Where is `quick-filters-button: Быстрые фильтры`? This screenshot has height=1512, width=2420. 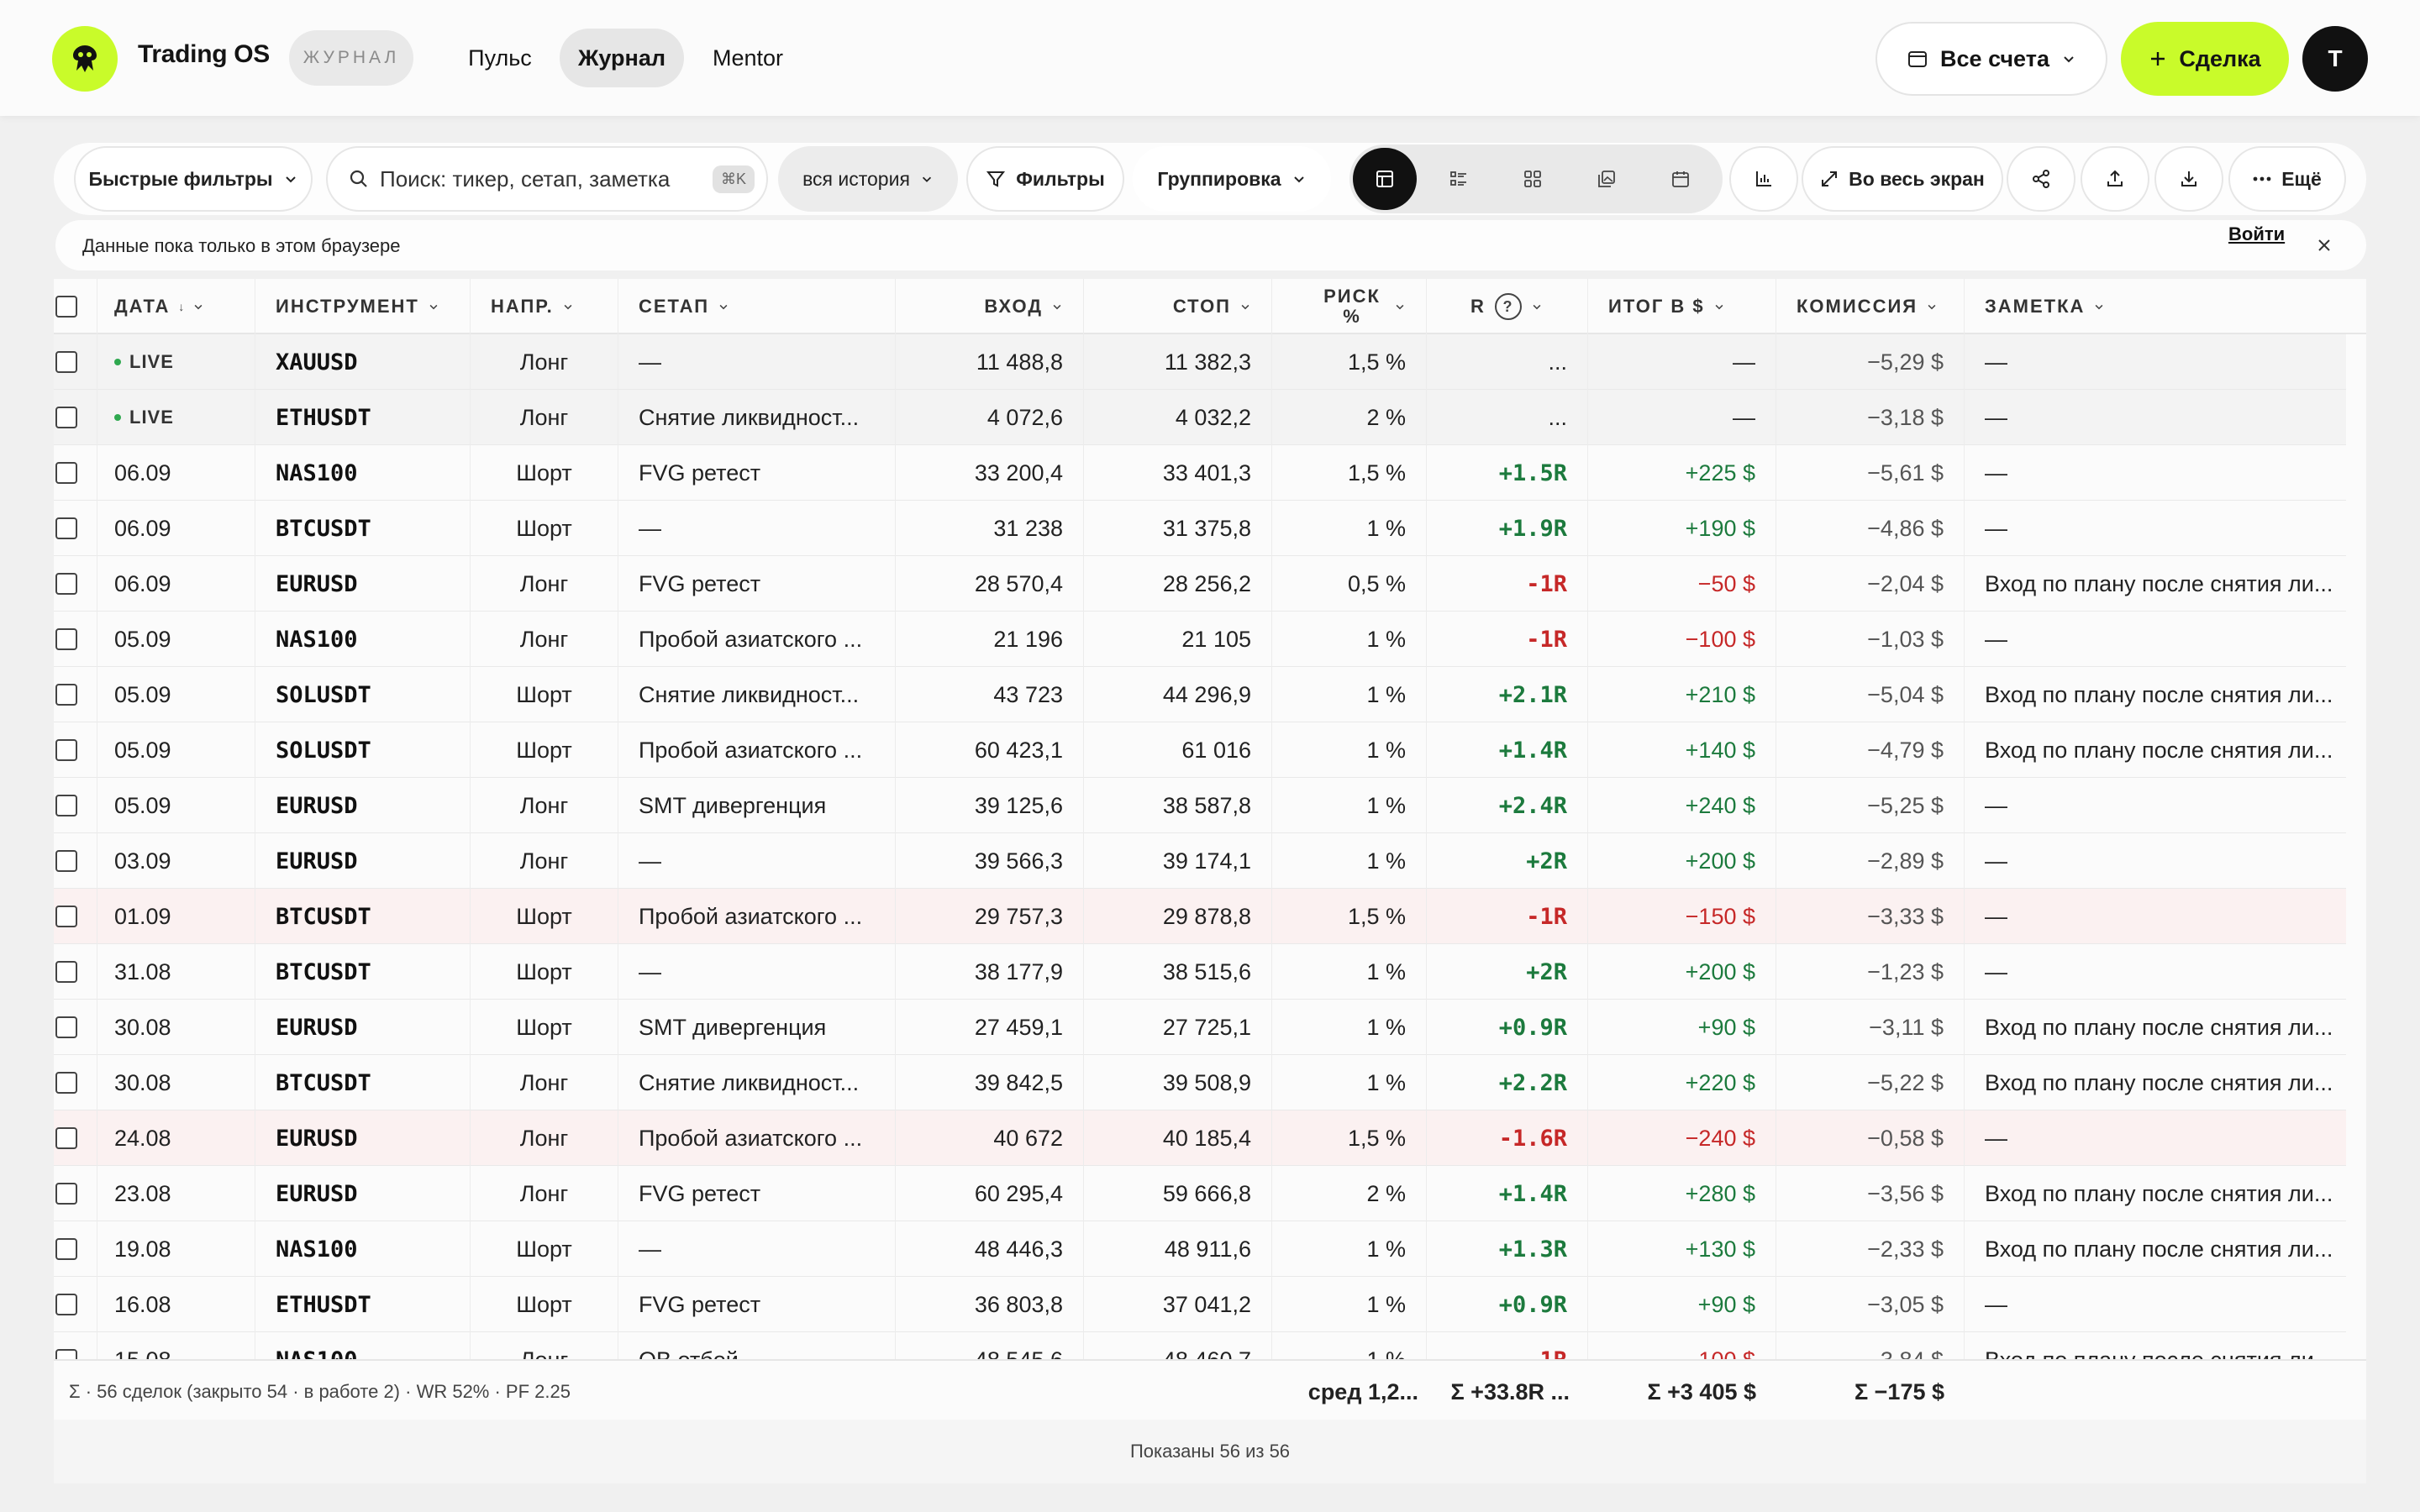
quick-filters-button: Быстрые фильтры is located at coordinates (193, 179).